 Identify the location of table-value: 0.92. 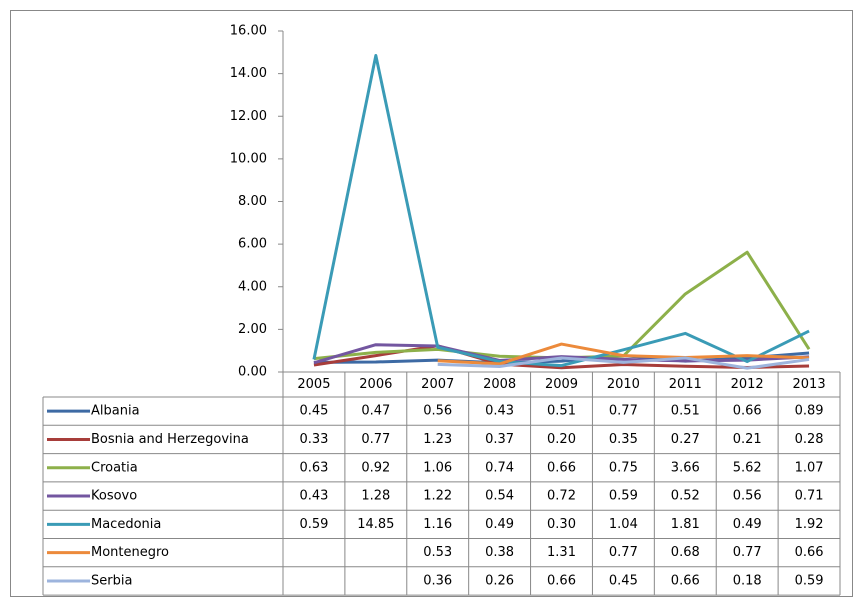
(375, 467).